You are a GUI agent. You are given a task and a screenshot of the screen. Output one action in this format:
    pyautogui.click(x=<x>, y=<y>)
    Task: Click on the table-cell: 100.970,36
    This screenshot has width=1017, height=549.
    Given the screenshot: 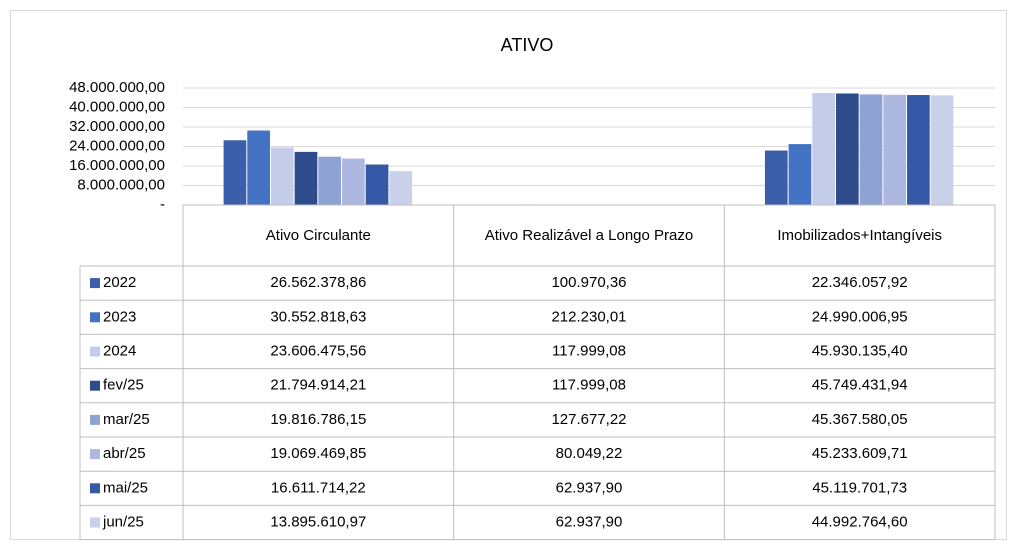 What is the action you would take?
    pyautogui.click(x=588, y=282)
    